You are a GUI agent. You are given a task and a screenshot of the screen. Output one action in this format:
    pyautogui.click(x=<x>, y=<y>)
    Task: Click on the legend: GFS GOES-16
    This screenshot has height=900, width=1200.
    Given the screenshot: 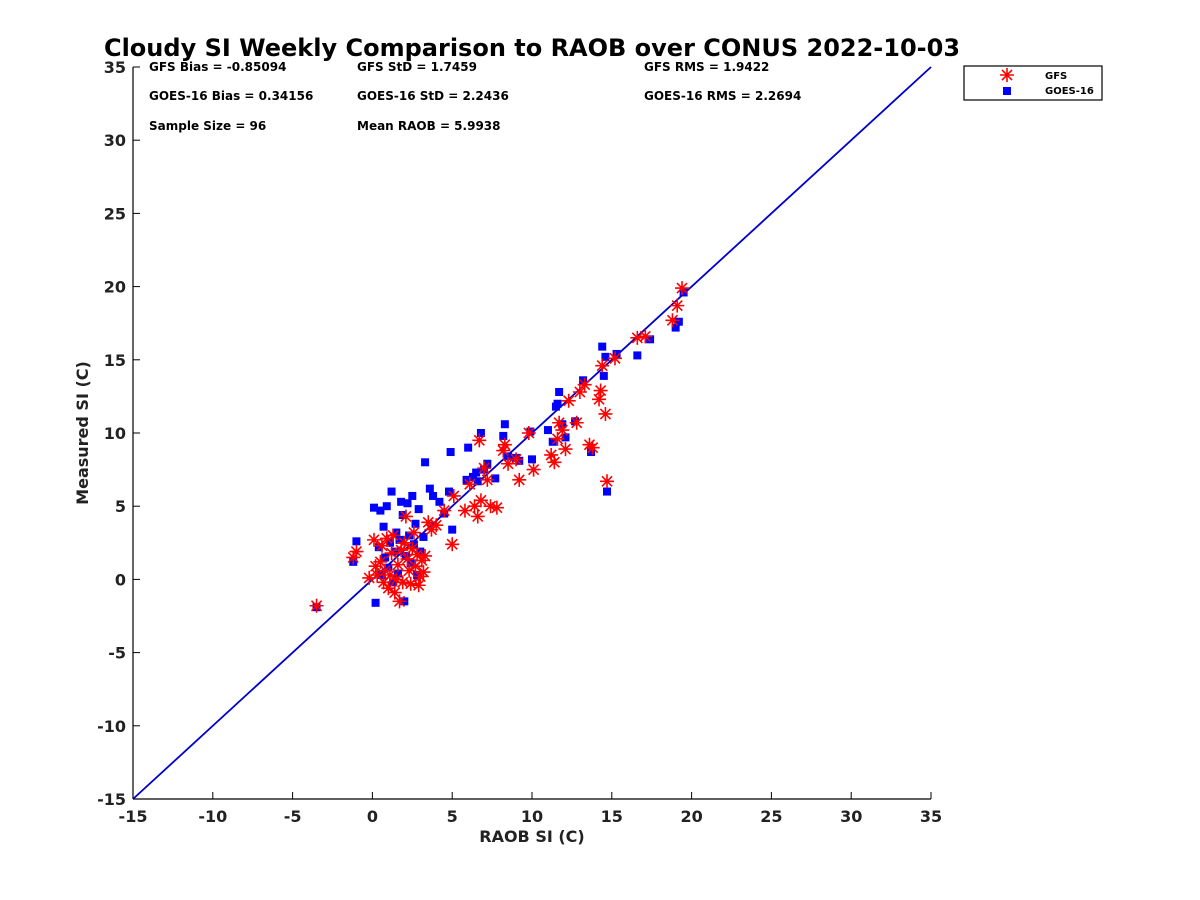 What is the action you would take?
    pyautogui.click(x=1033, y=83)
    